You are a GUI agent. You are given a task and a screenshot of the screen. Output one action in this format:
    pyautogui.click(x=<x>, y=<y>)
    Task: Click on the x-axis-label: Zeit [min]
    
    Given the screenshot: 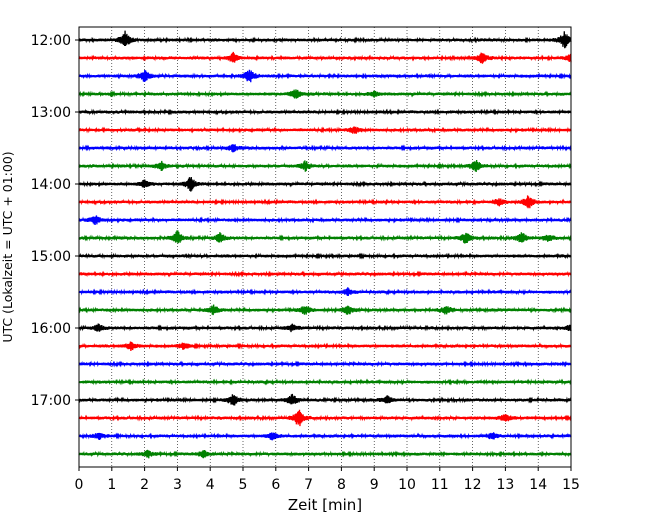 What is the action you would take?
    pyautogui.click(x=325, y=505)
    